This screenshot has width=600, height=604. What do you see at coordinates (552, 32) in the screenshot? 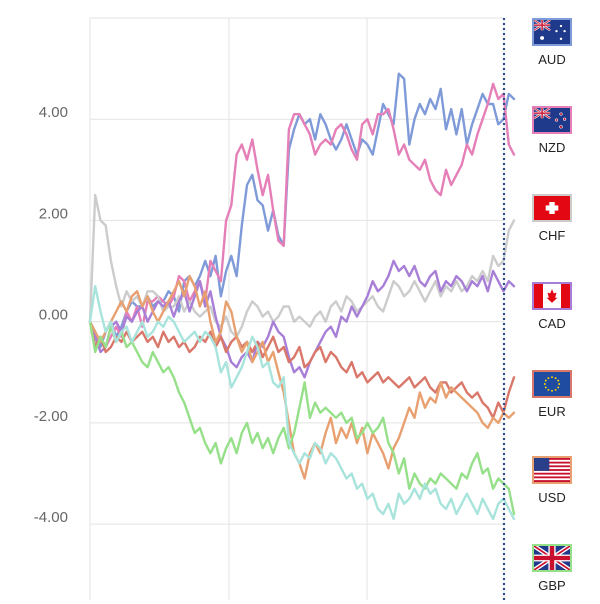
I see `flag-australia-icon` at bounding box center [552, 32].